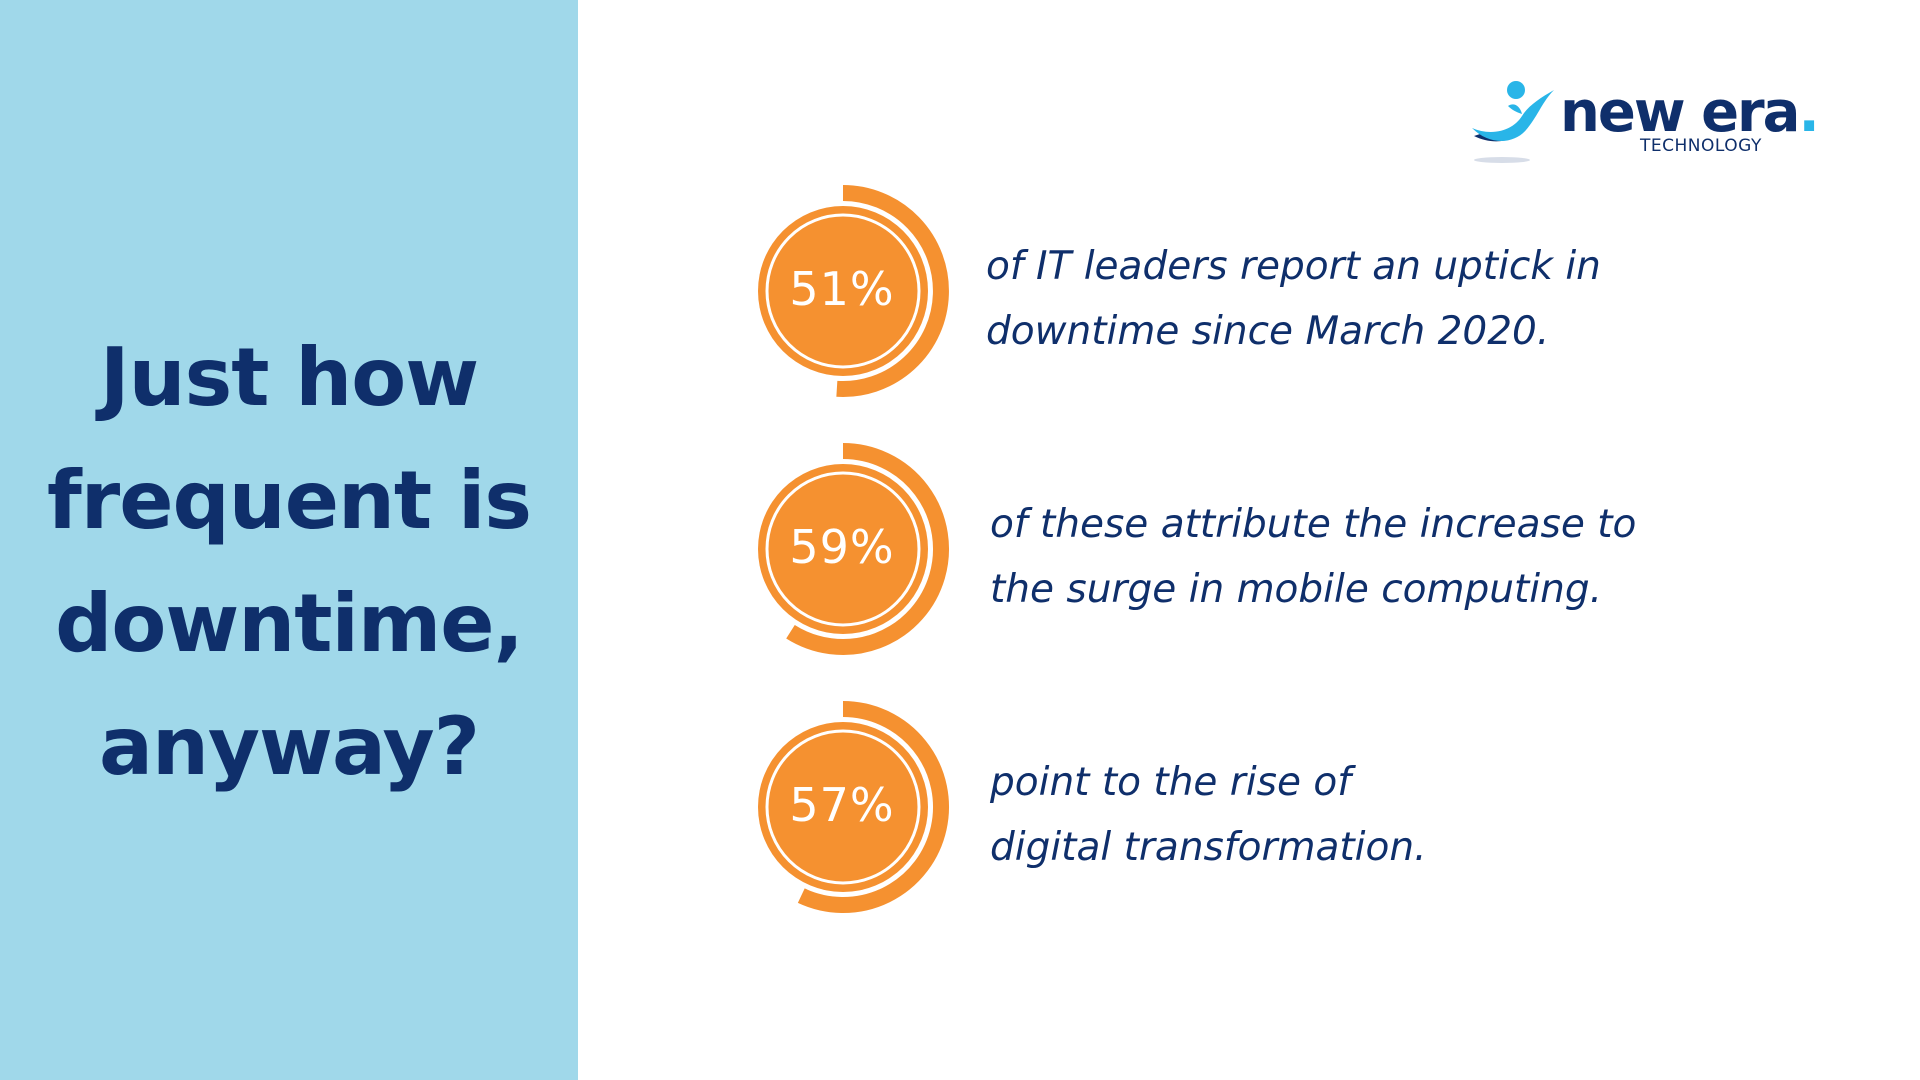 This screenshot has height=1080, width=1920. Describe the element at coordinates (1296, 589) in the screenshot. I see `stat-description-line: the surge in mobile computing.` at that location.